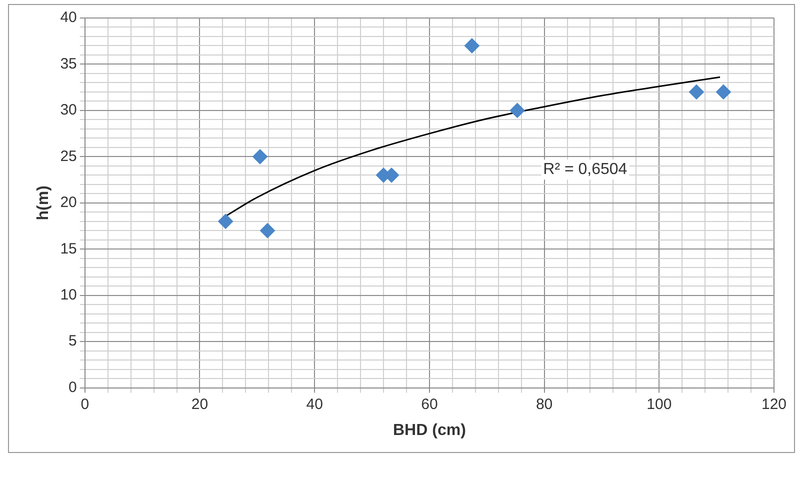 This screenshot has height=482, width=804. What do you see at coordinates (429, 404) in the screenshot?
I see `x-tick-label: 60` at bounding box center [429, 404].